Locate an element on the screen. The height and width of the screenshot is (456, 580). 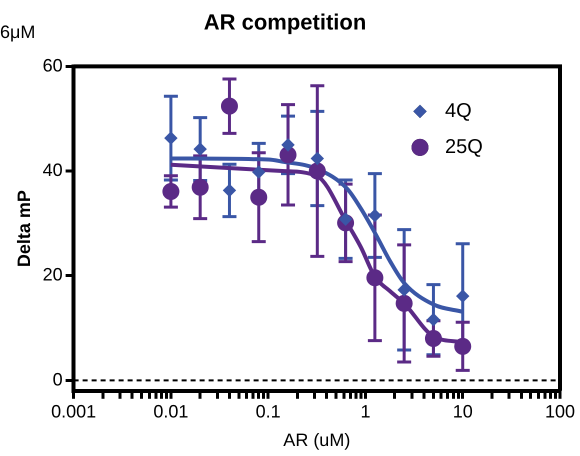
legend-label: 4Q is located at coordinates (458, 111).